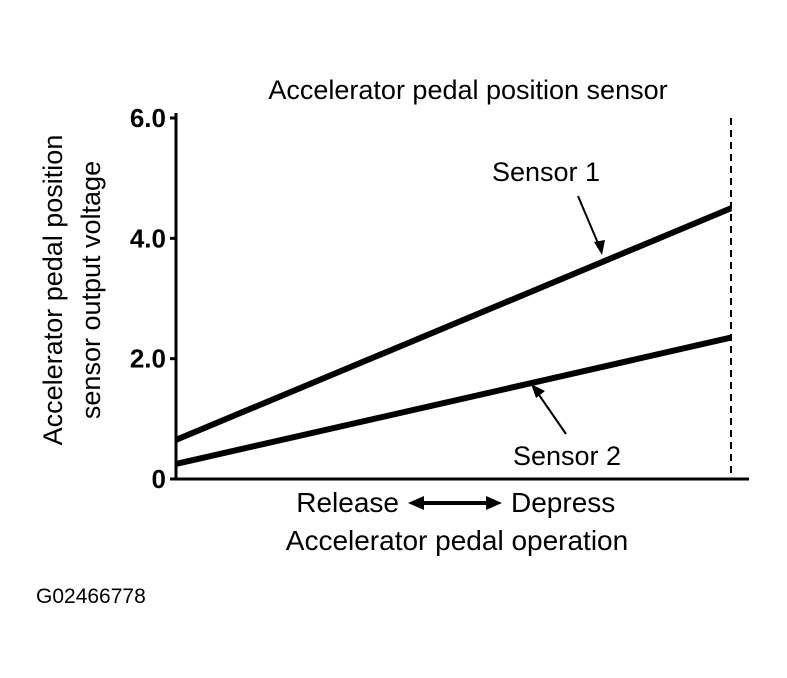 The width and height of the screenshot is (787, 678). I want to click on series-label-sensor-1: Sensor 1, so click(546, 172).